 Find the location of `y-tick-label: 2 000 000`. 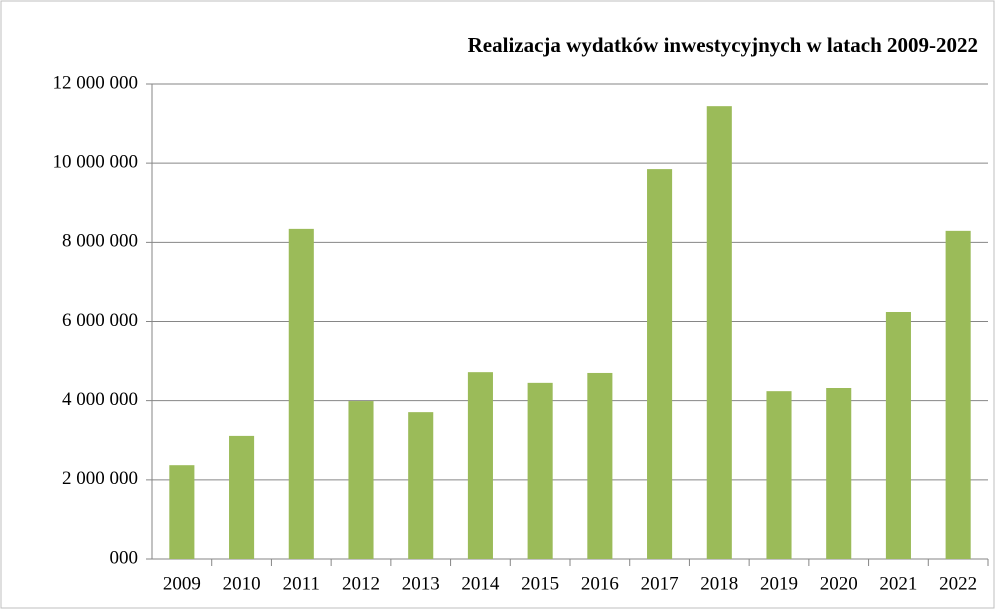

y-tick-label: 2 000 000 is located at coordinates (100, 478).